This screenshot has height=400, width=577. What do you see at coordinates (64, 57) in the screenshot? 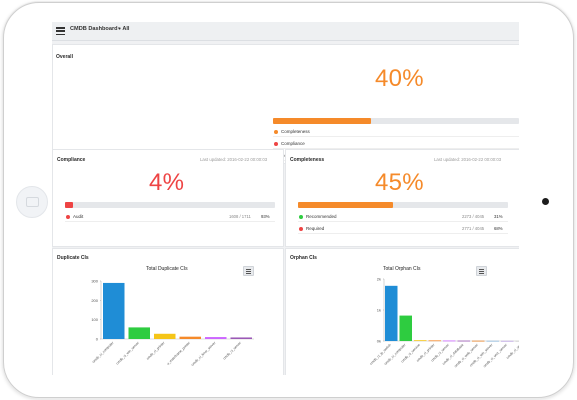
I see `panel-title: Overall` at bounding box center [64, 57].